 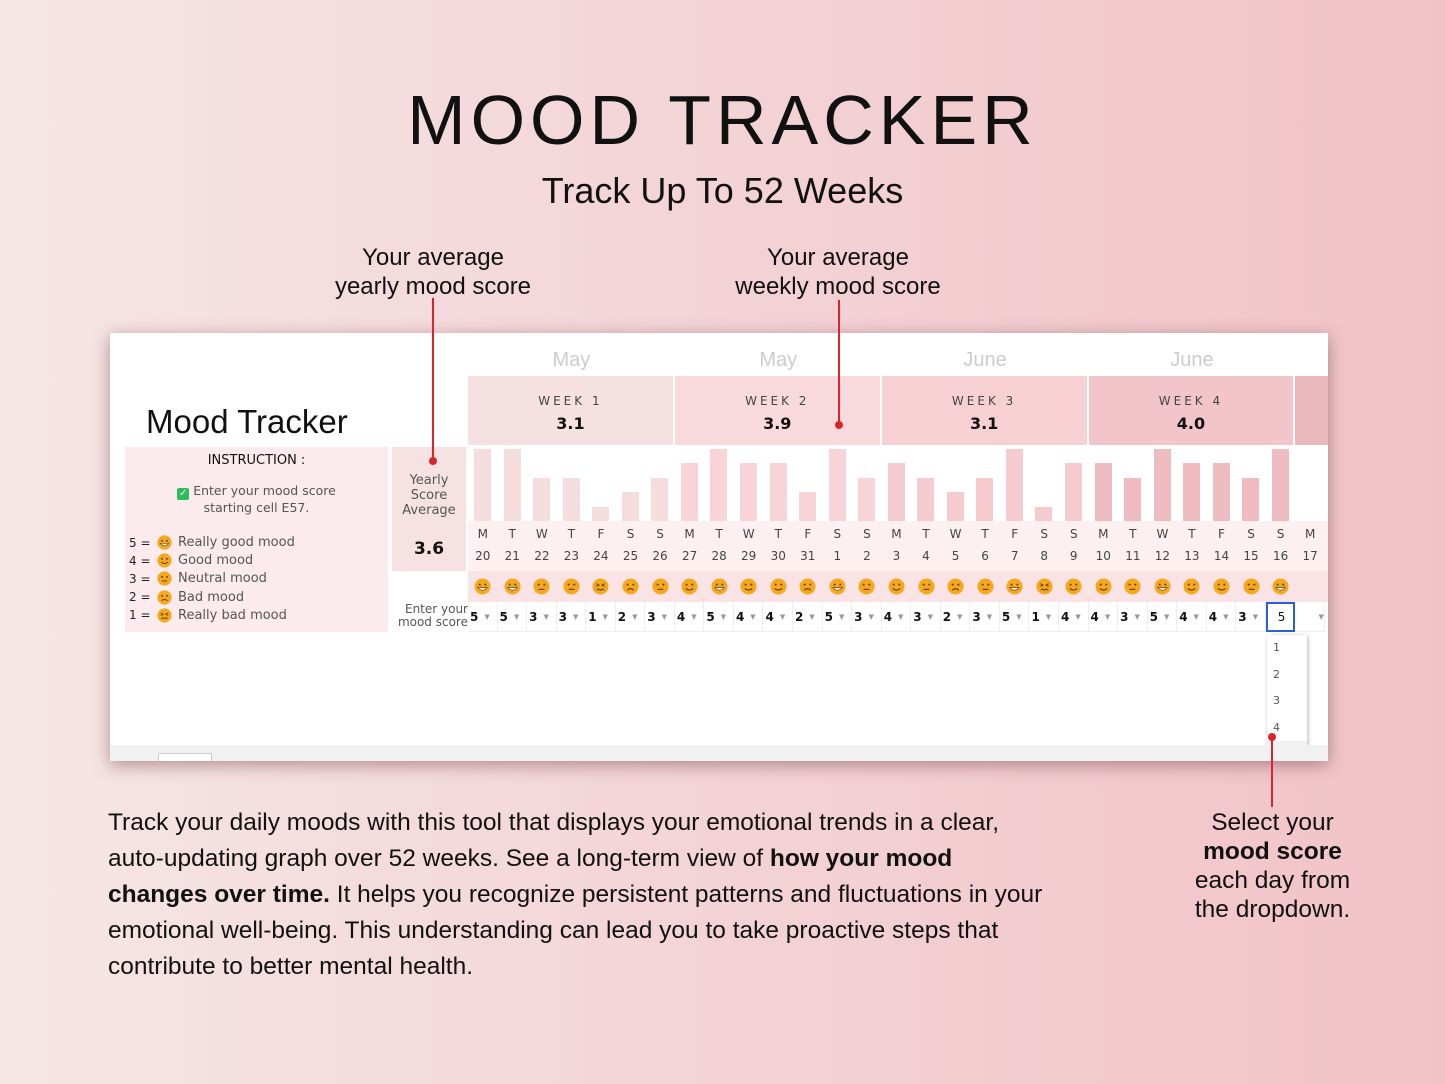 I want to click on date-label: 29, so click(x=749, y=556).